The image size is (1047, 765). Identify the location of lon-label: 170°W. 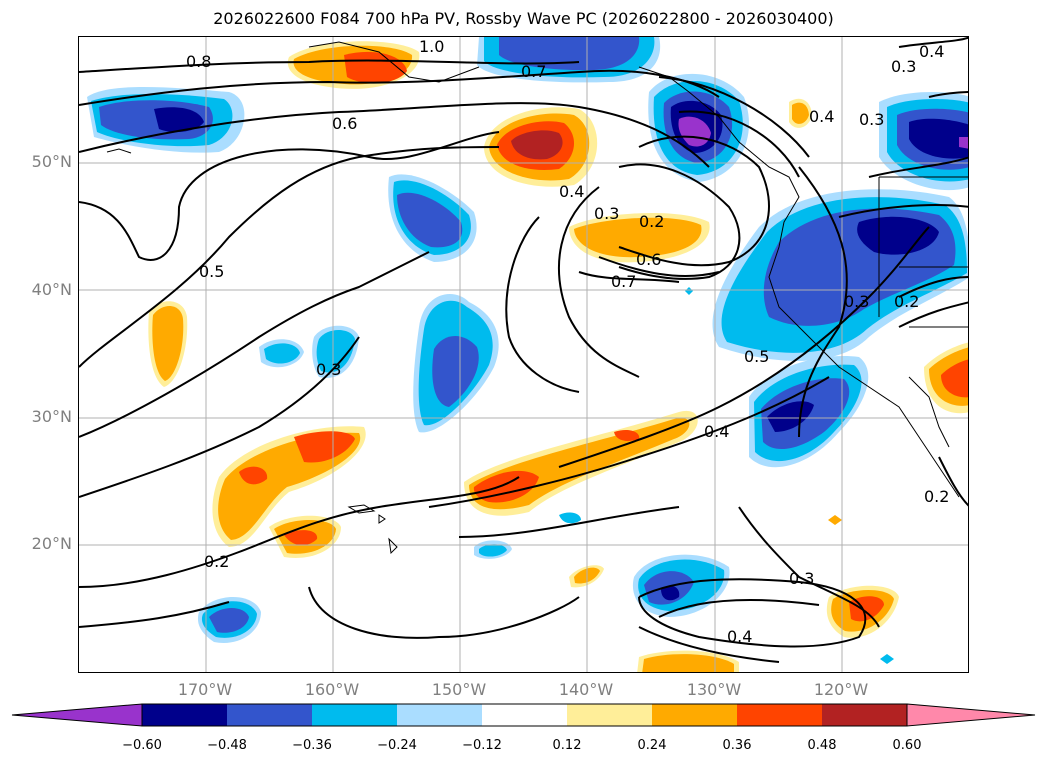
(205, 689).